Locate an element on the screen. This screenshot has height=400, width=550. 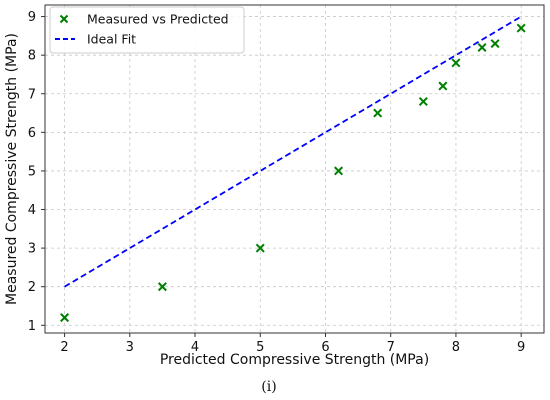
y-axis-label: Measured Compressive Strength (MPa) is located at coordinates (12, 169).